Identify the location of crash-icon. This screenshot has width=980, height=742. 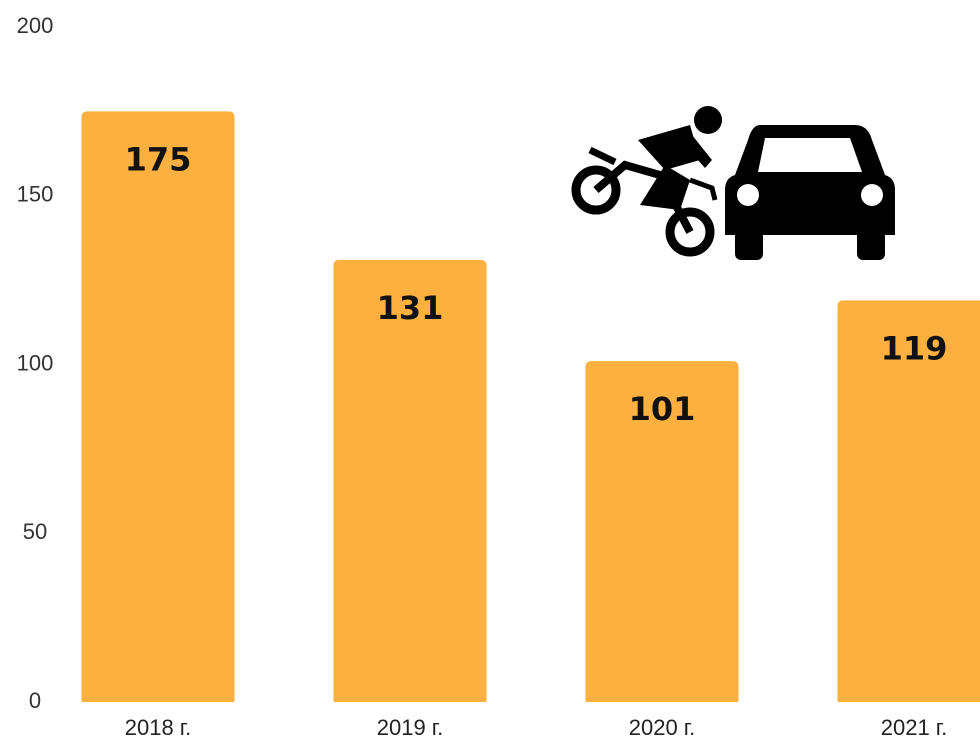
(733, 183).